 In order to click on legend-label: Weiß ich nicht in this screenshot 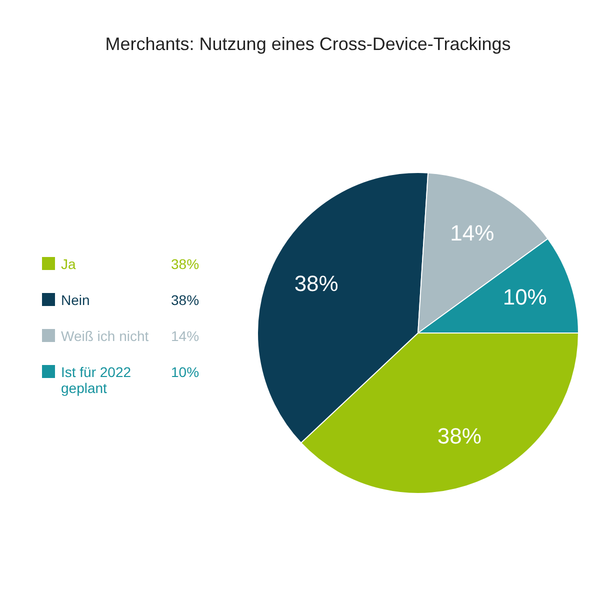, I will do `click(105, 336)`.